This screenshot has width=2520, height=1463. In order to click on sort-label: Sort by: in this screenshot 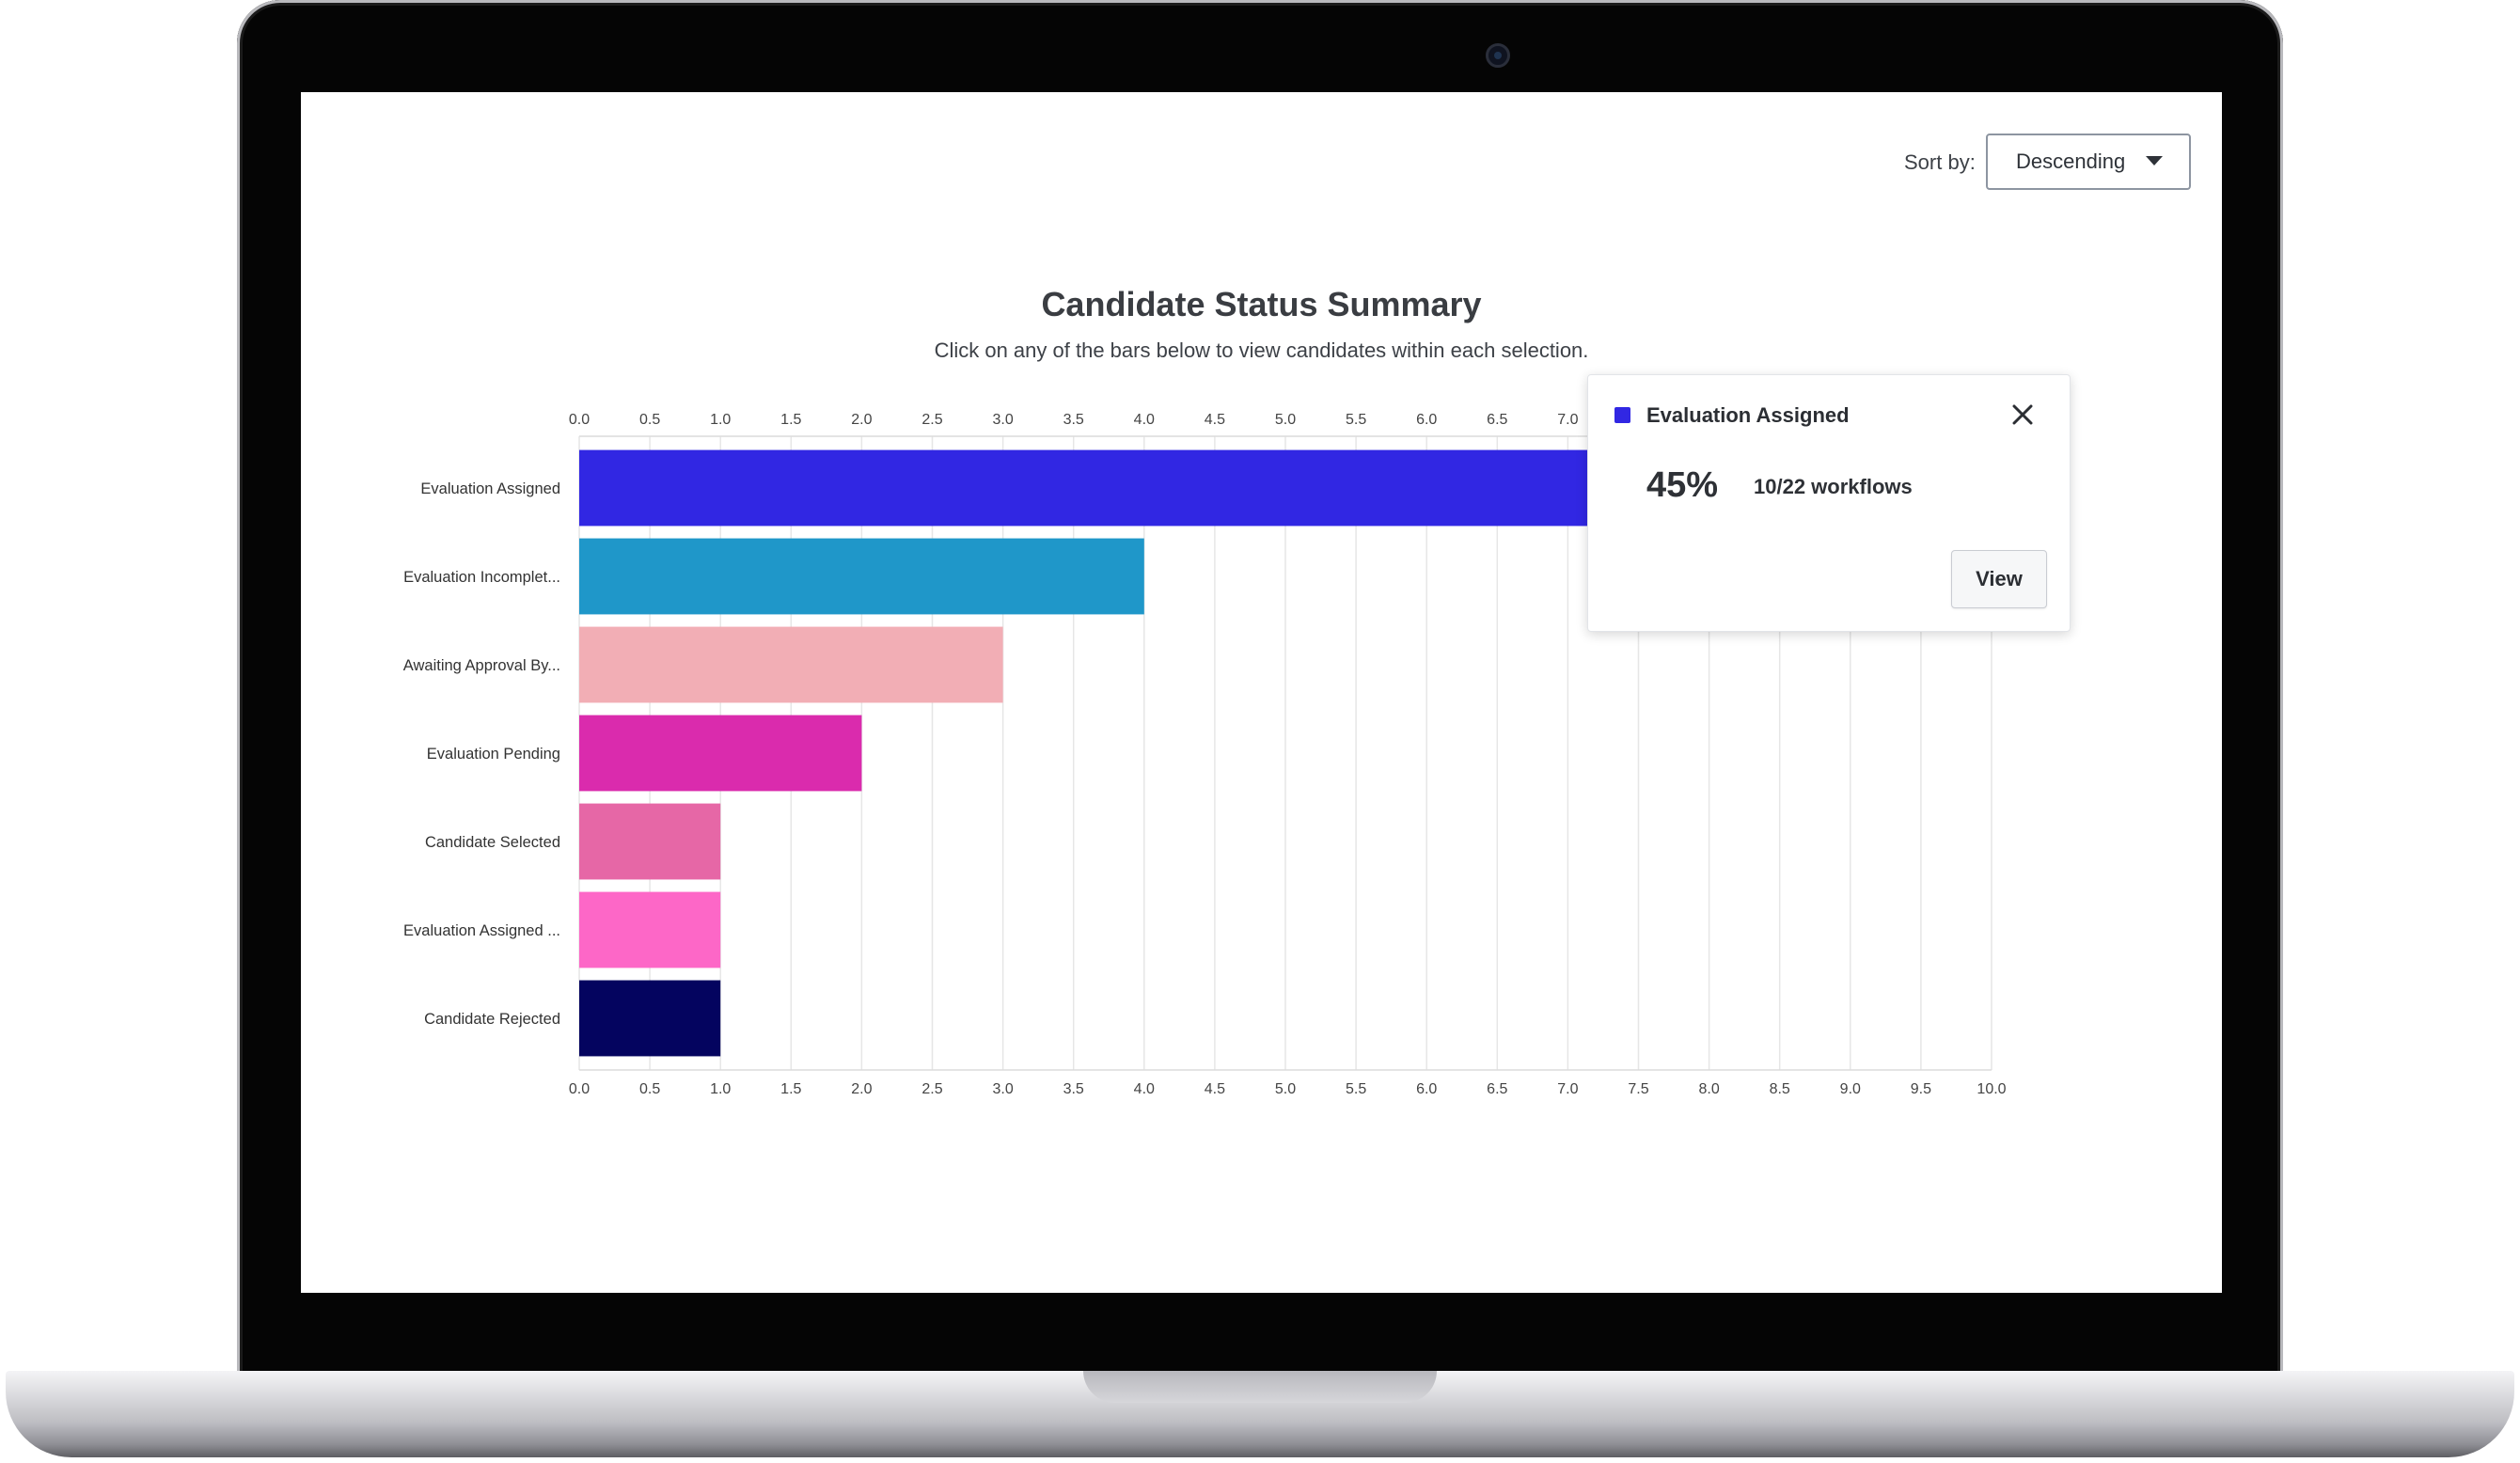, I will do `click(1940, 162)`.